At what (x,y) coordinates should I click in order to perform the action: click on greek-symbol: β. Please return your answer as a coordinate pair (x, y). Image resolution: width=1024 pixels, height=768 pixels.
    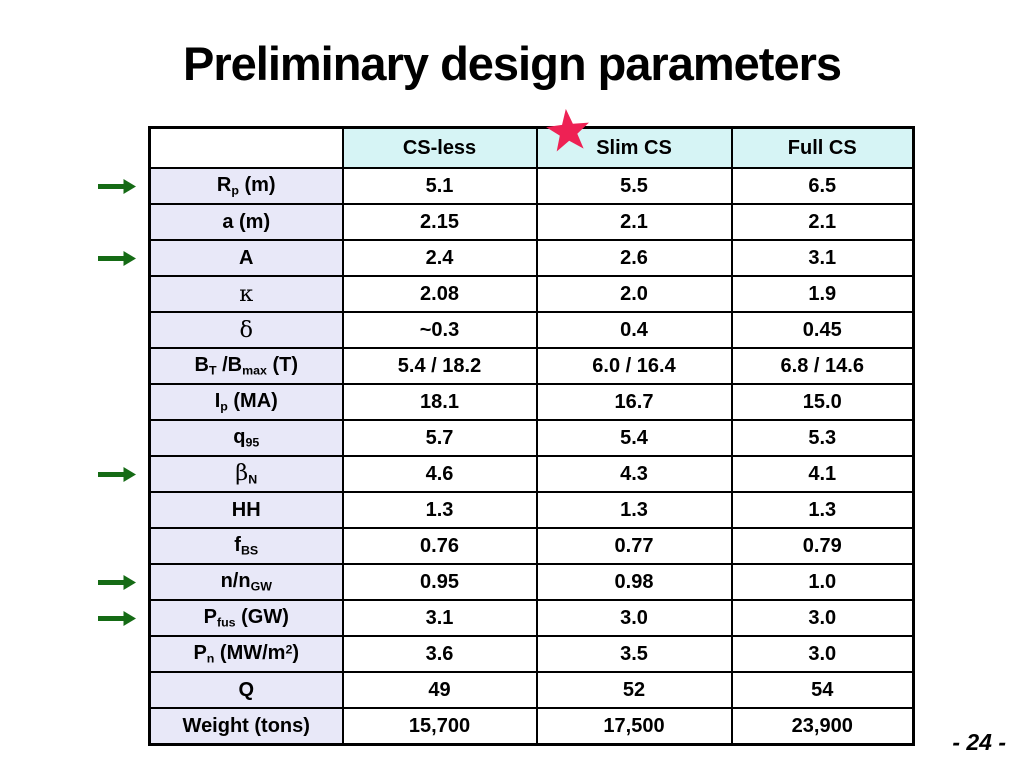
    Looking at the image, I should click on (242, 472).